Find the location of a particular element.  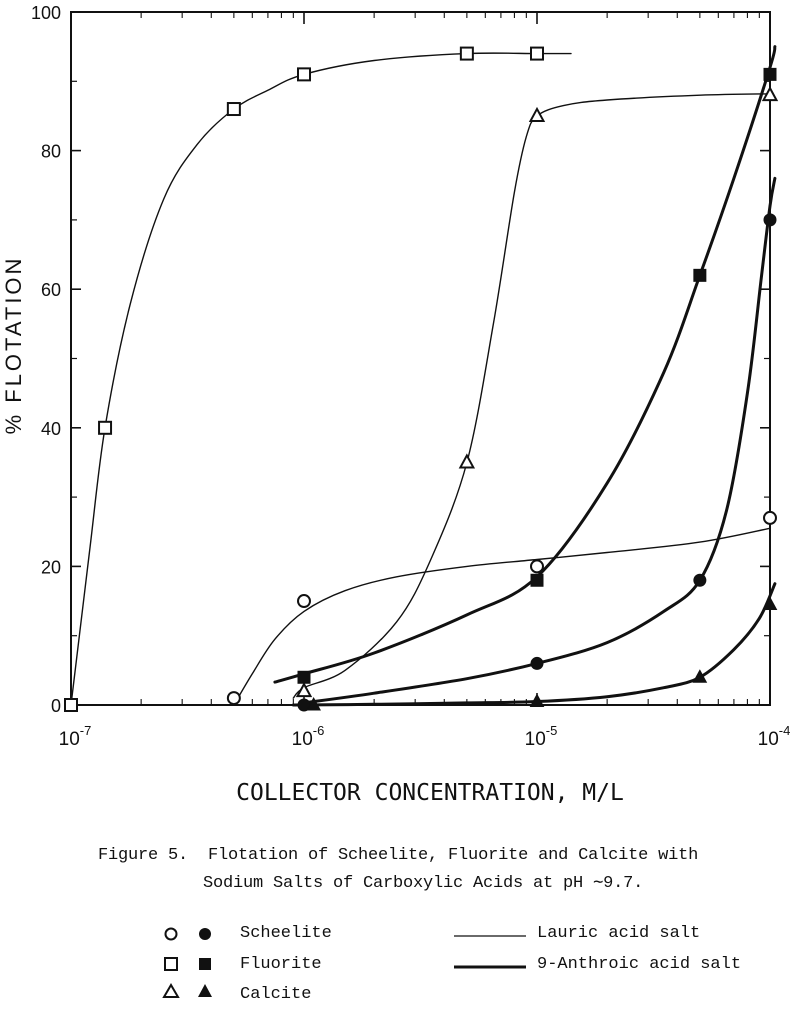

legend-fluorite-label: Fluorite is located at coordinates (281, 964).